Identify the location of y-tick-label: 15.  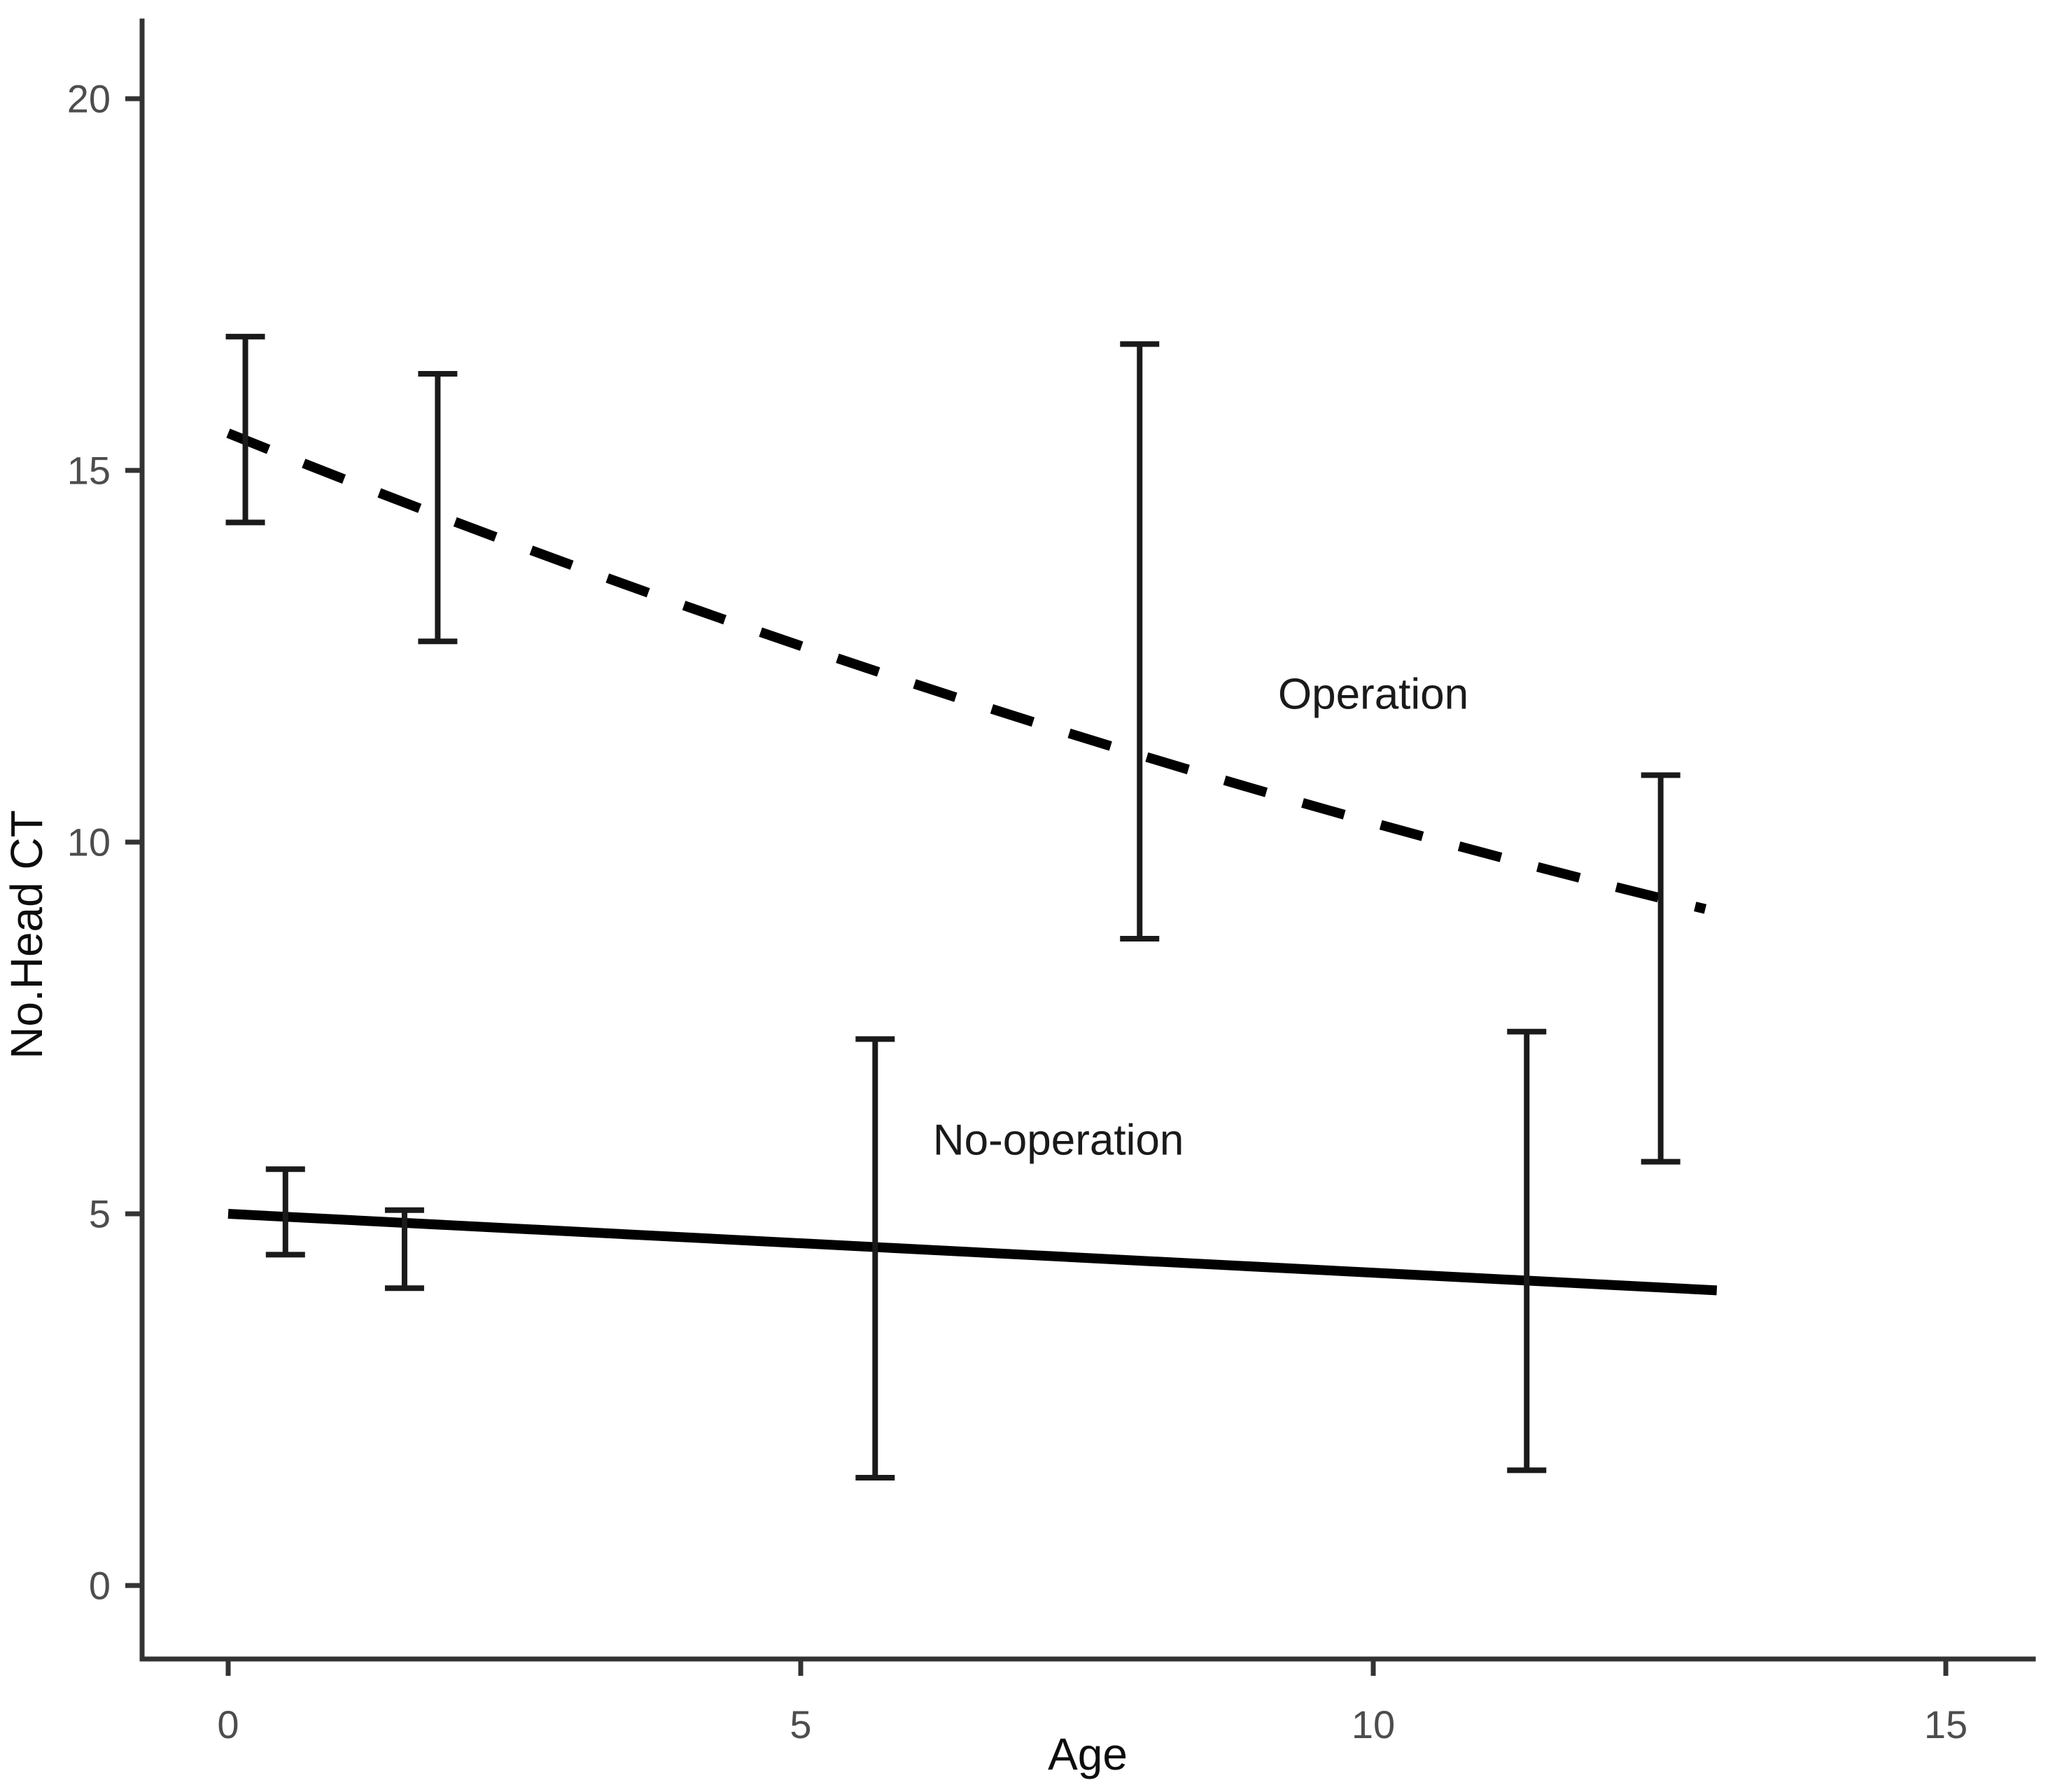
(89, 471).